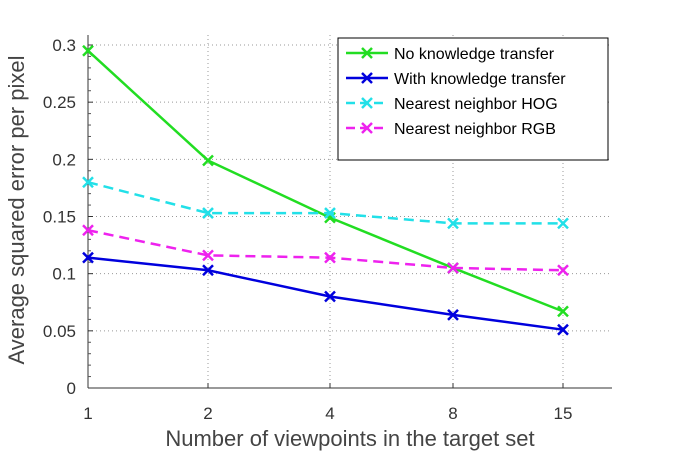  I want to click on y-tick-label: 0, so click(71, 388).